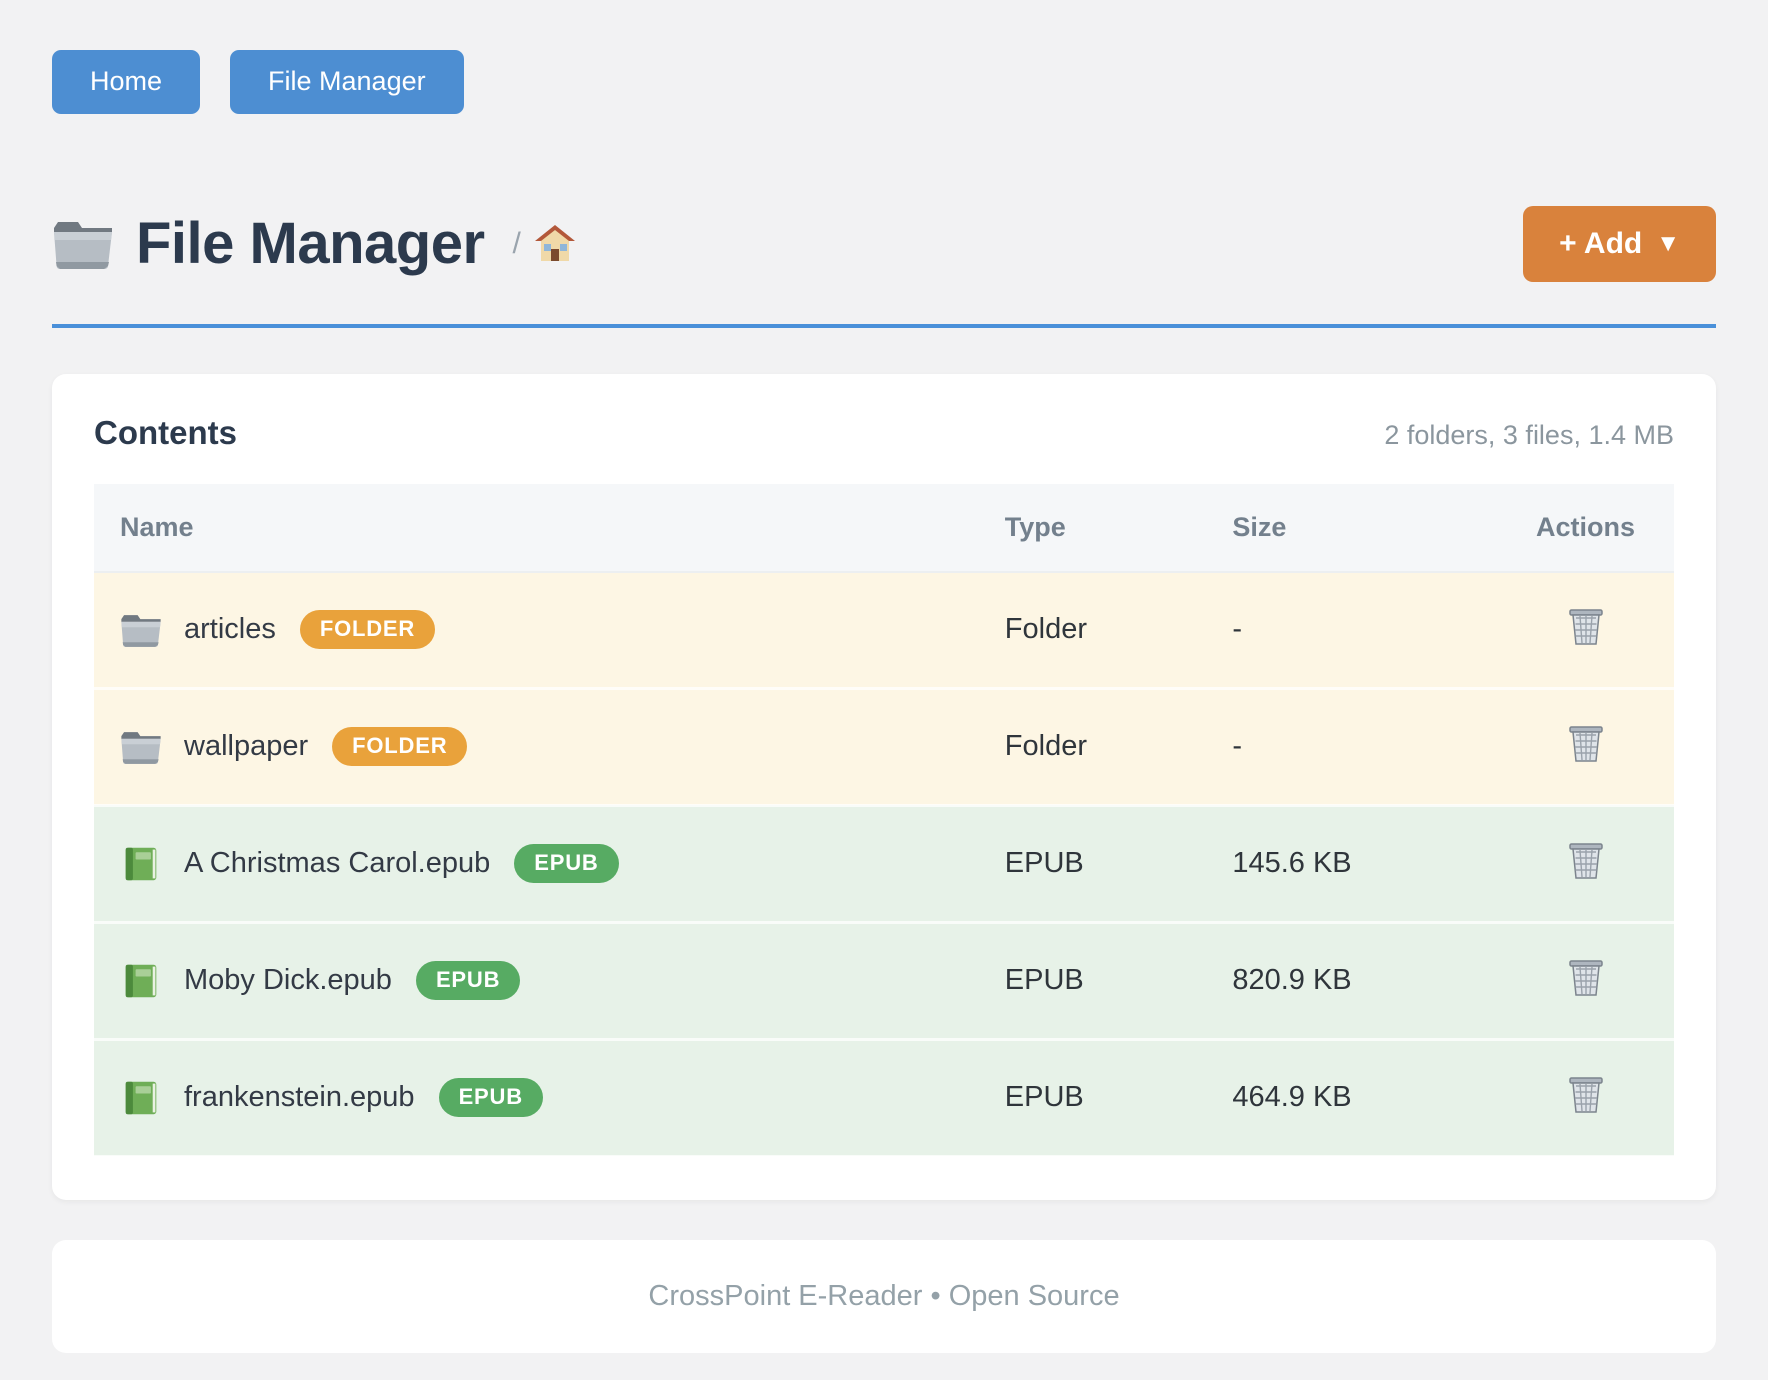  What do you see at coordinates (299, 1097) in the screenshot?
I see `file-name: frankenstein.epub` at bounding box center [299, 1097].